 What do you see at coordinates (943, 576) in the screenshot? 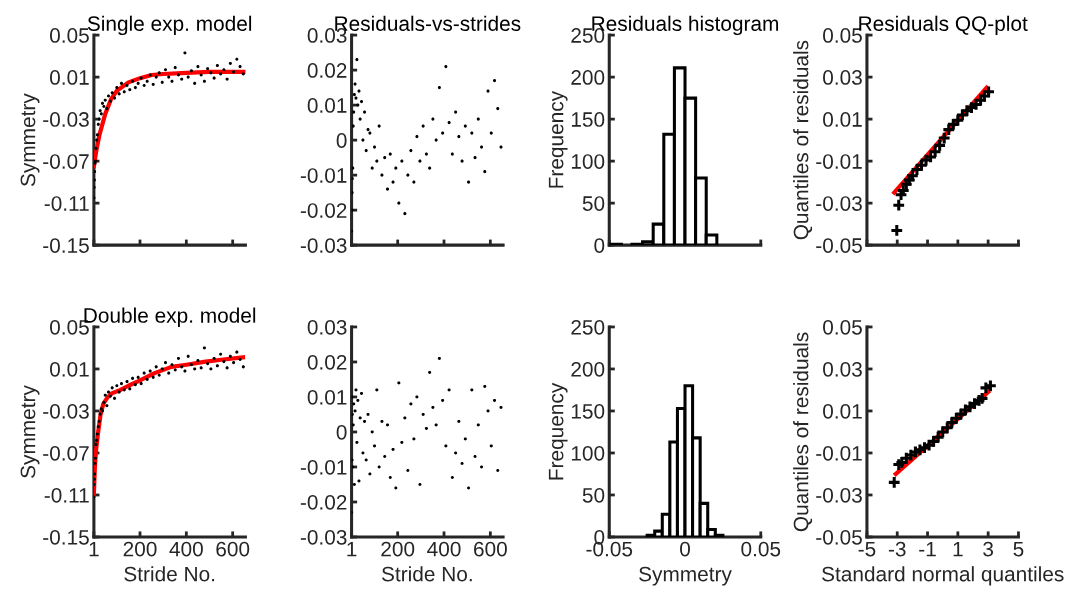
I see `x-axis-title: Standard normal quantiles` at bounding box center [943, 576].